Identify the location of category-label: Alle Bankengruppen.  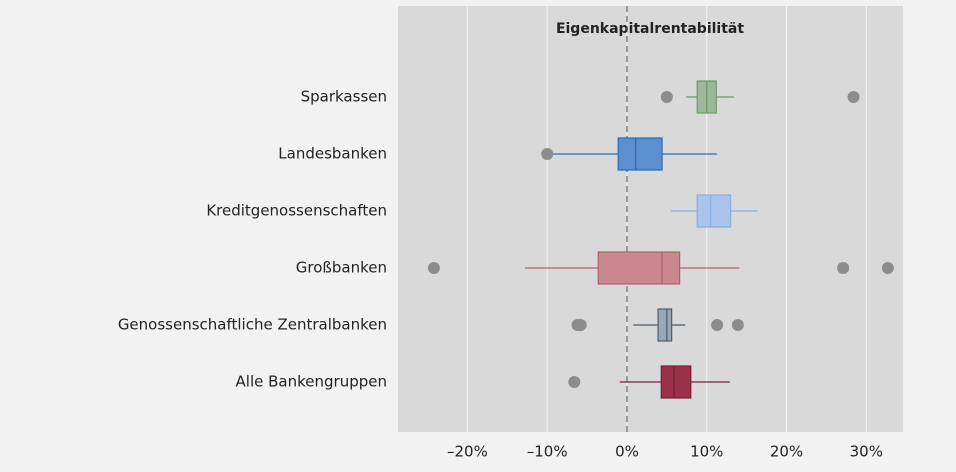
(311, 382).